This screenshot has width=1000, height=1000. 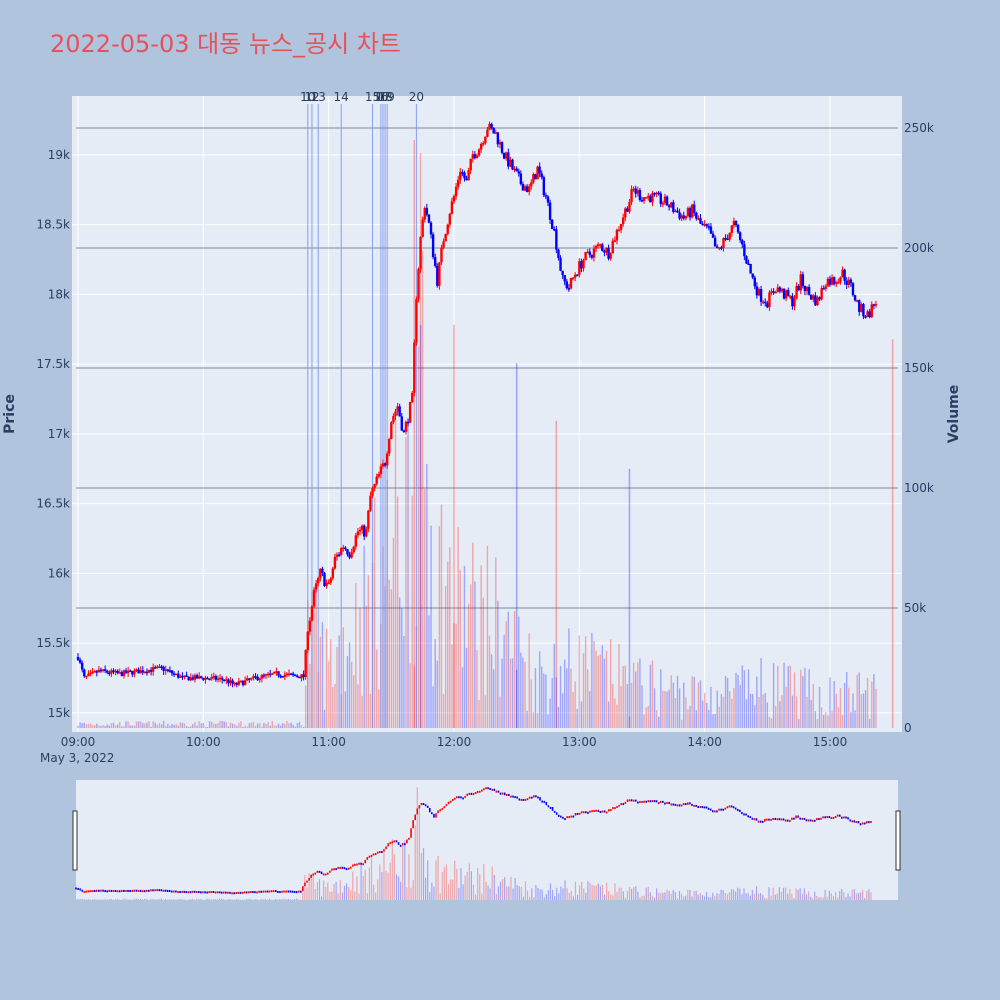 I want to click on range-slider-right-handle, so click(x=898, y=840).